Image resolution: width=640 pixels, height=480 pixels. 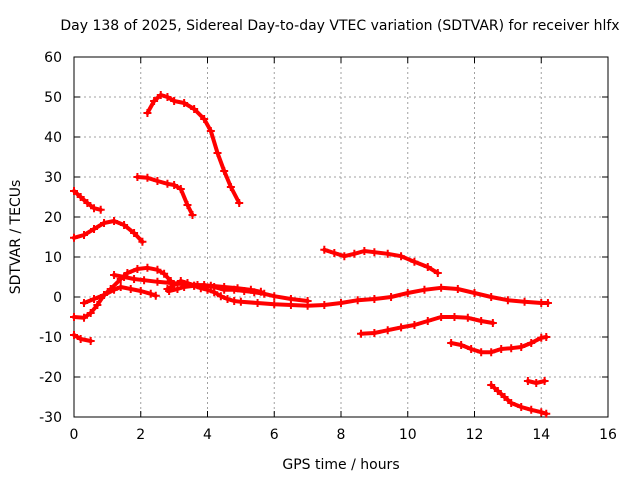 What do you see at coordinates (475, 435) in the screenshot?
I see `x-tick-label: 12` at bounding box center [475, 435].